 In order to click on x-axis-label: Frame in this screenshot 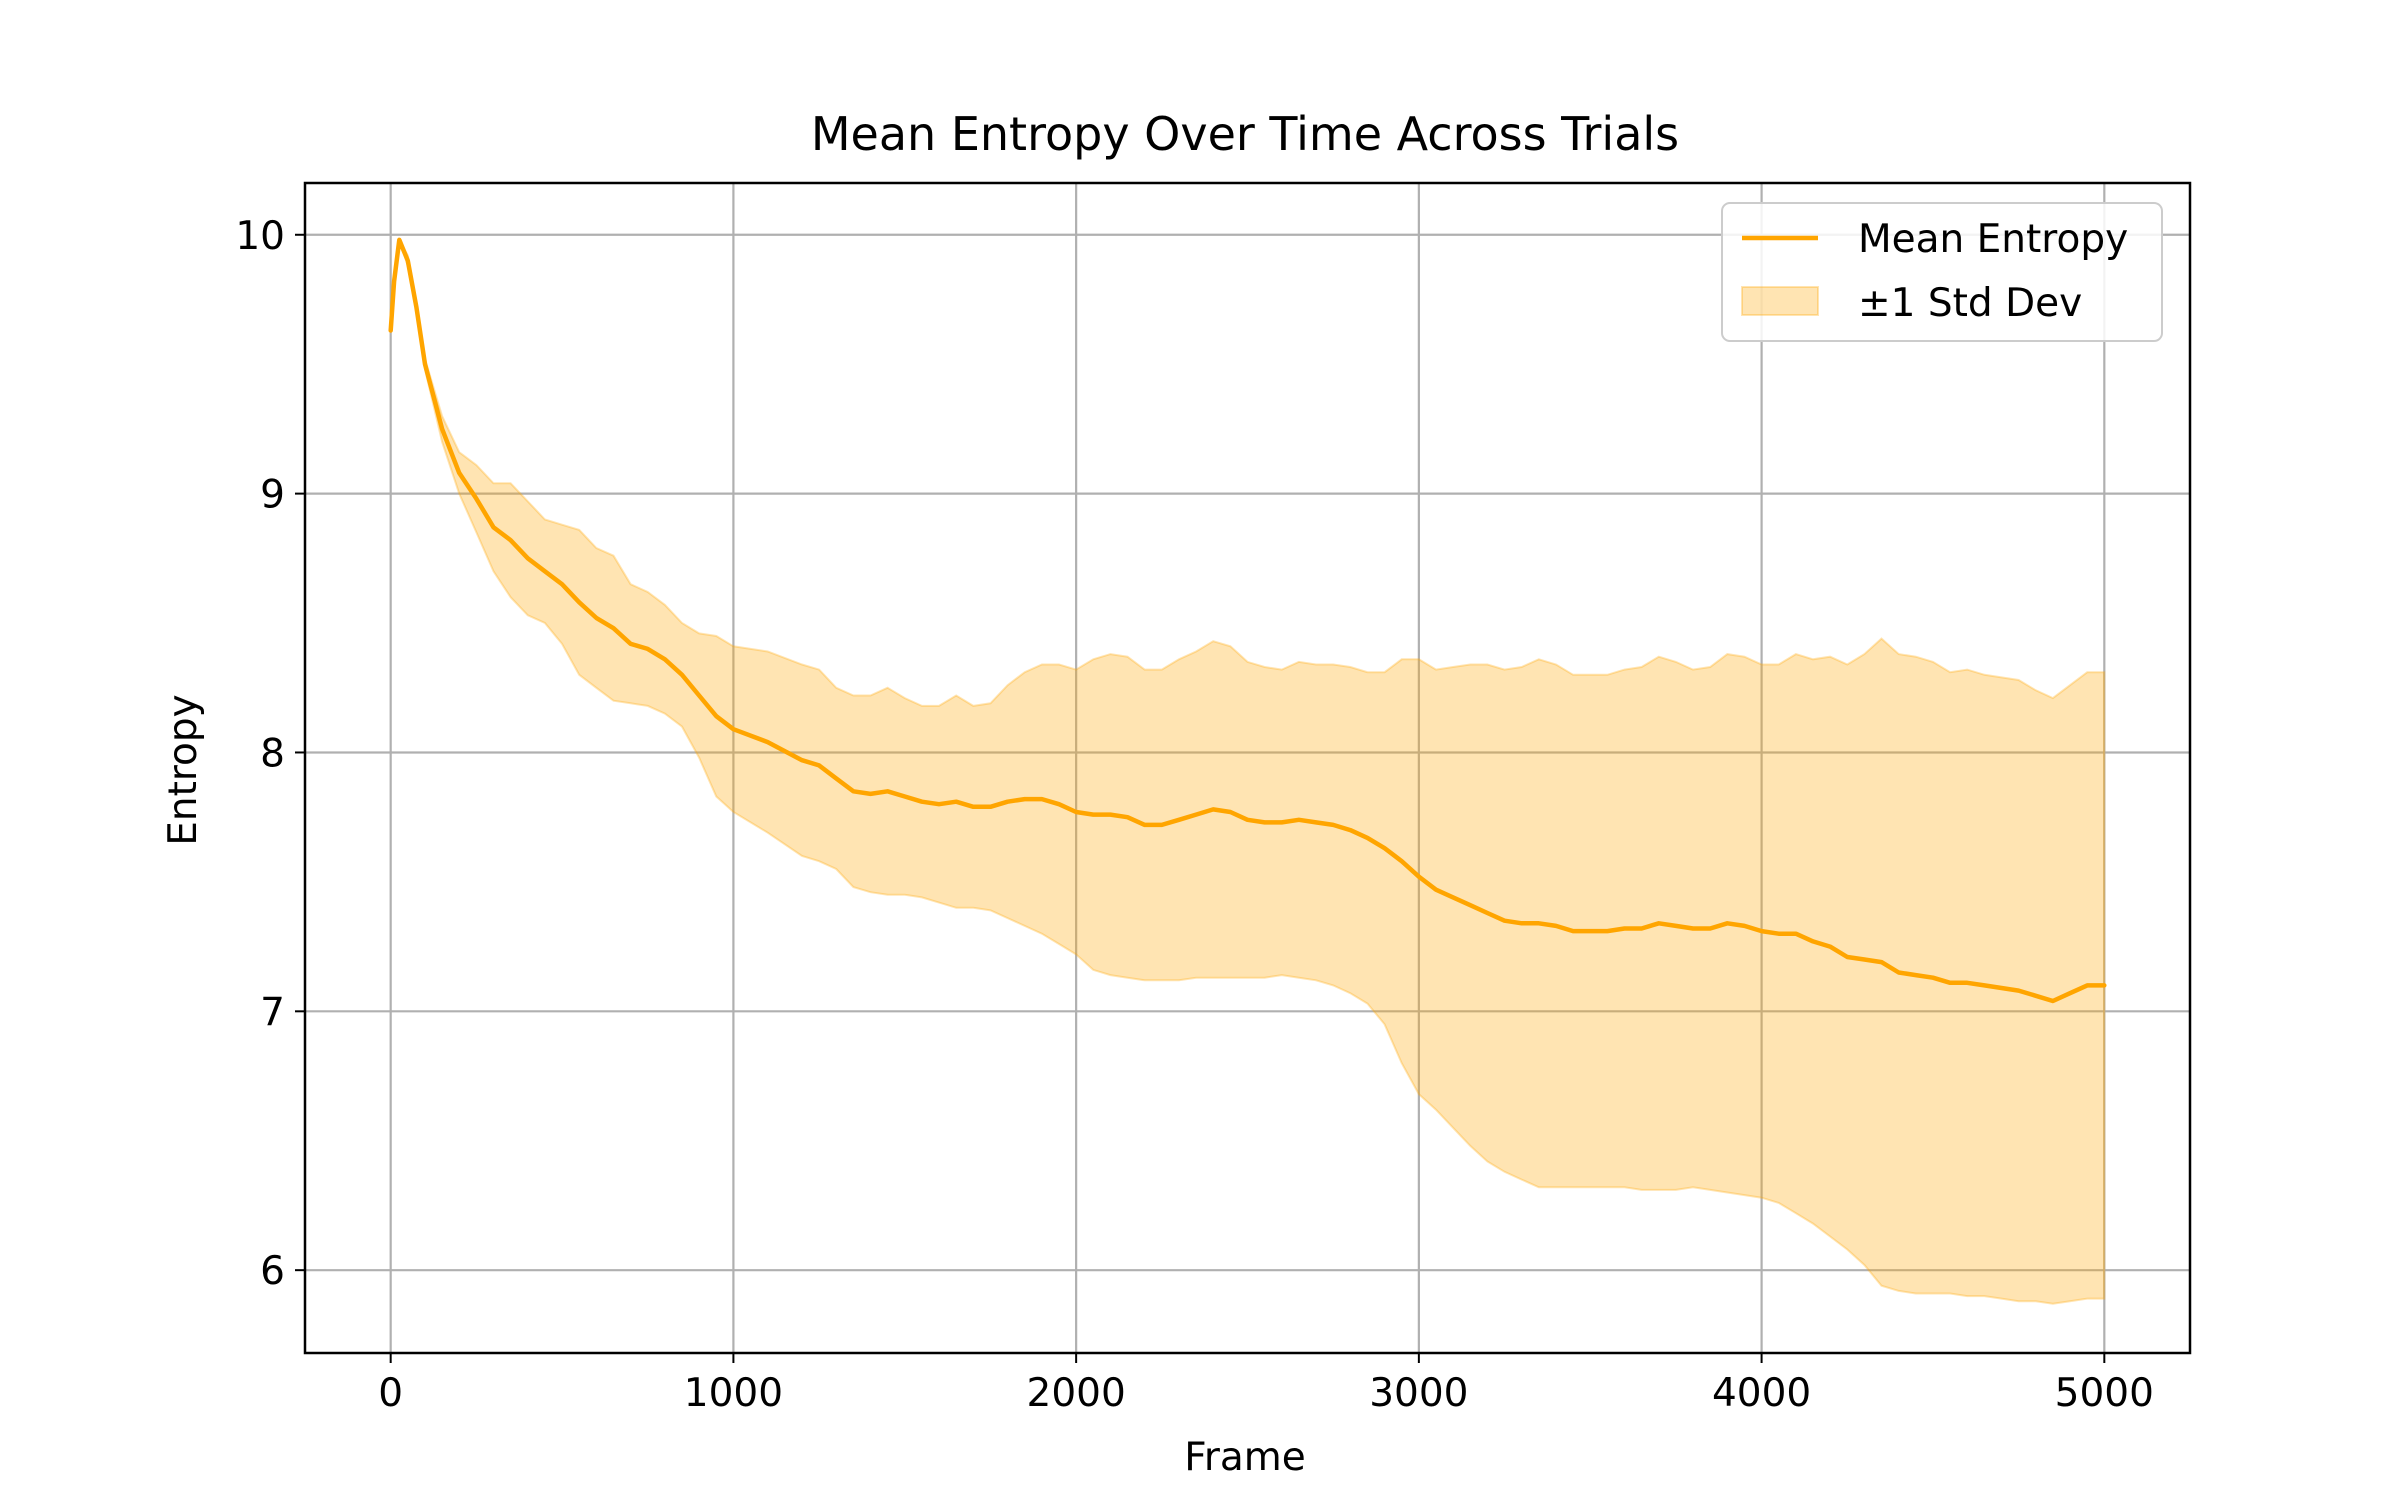, I will do `click(1245, 1457)`.